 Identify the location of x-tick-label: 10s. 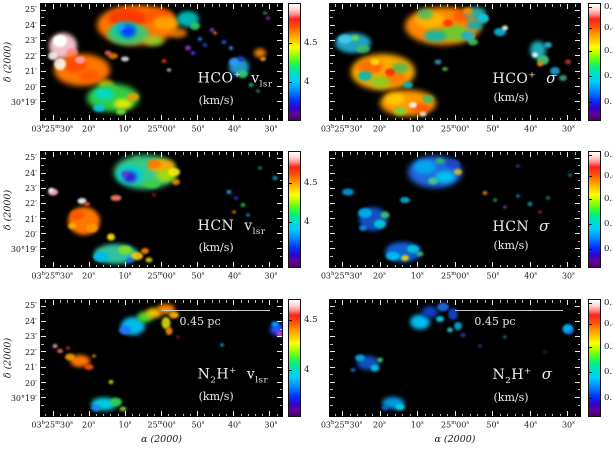
(417, 276).